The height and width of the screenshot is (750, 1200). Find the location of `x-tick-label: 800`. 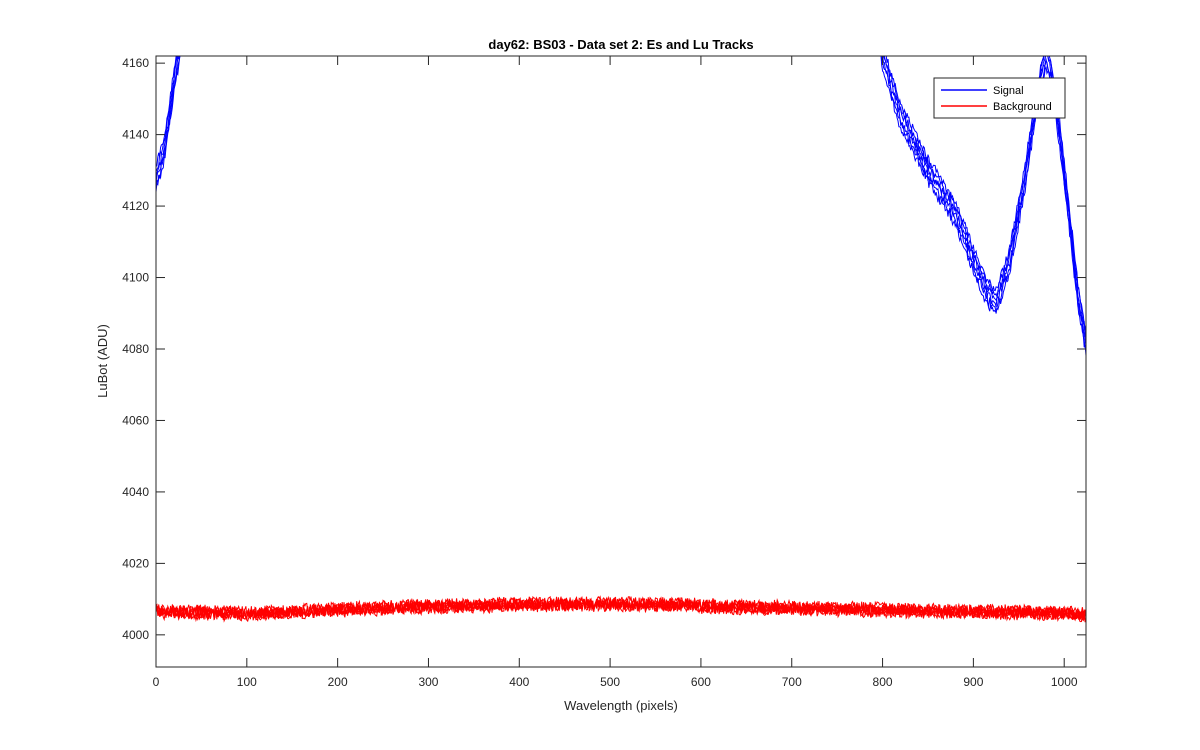

x-tick-label: 800 is located at coordinates (883, 682).